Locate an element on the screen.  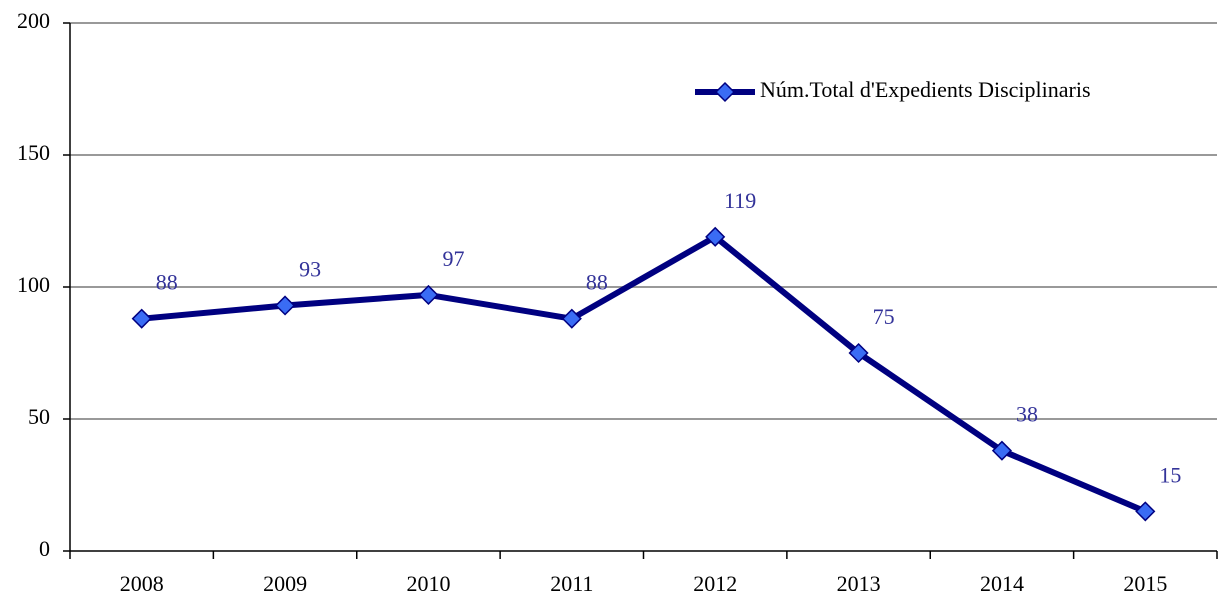
legend-label: Núm.Total d'Expedients Disciplinaris is located at coordinates (925, 89).